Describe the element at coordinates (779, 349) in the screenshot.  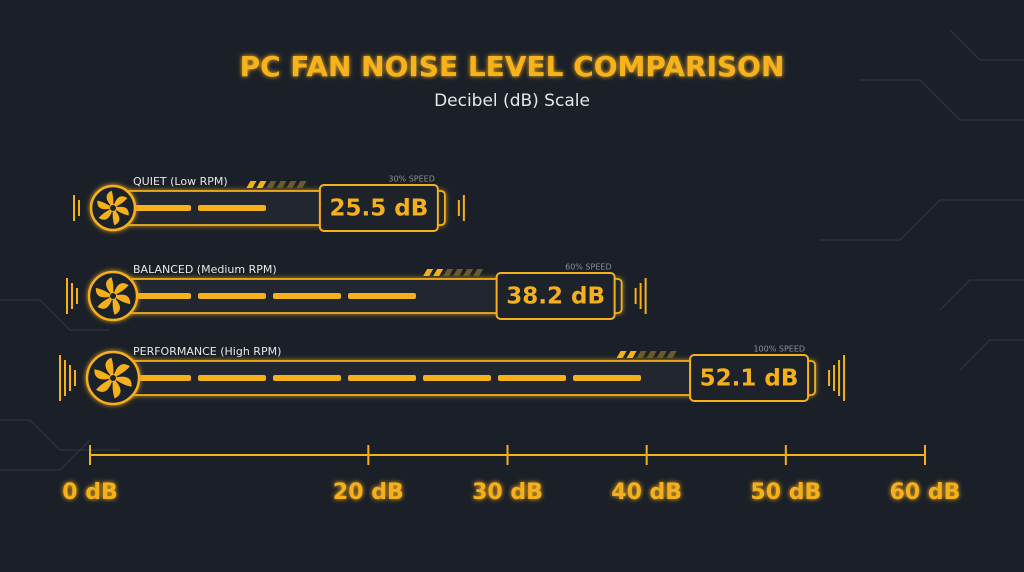
I see `speed-label: 100% SPEED` at that location.